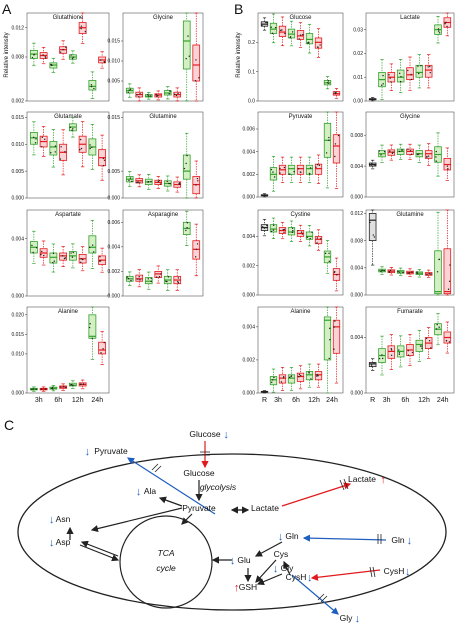  What do you see at coordinates (345, 575) in the screenshot?
I see `edge-cysh-import` at bounding box center [345, 575].